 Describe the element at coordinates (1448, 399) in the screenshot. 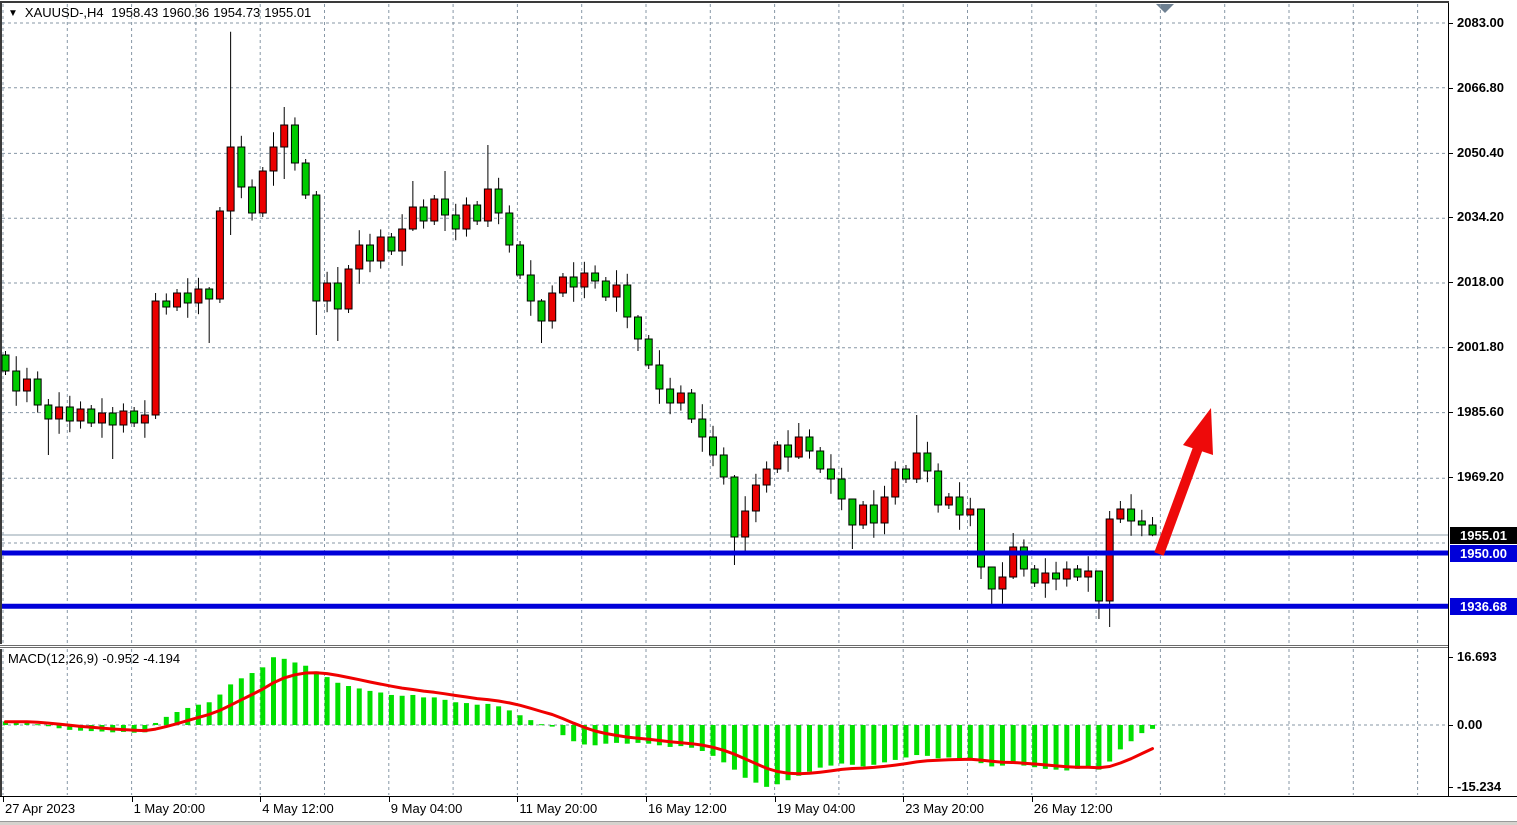

I see `price-scale-border` at that location.